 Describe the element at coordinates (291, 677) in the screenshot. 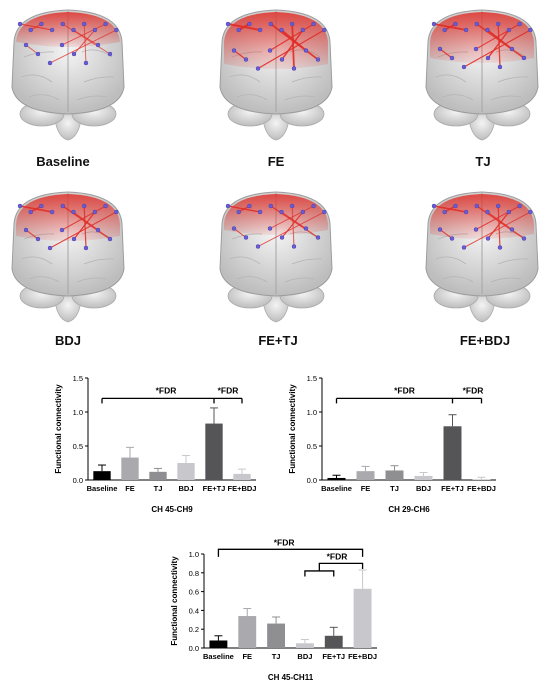

I see `x-axis-label: CH 45-CH11` at that location.